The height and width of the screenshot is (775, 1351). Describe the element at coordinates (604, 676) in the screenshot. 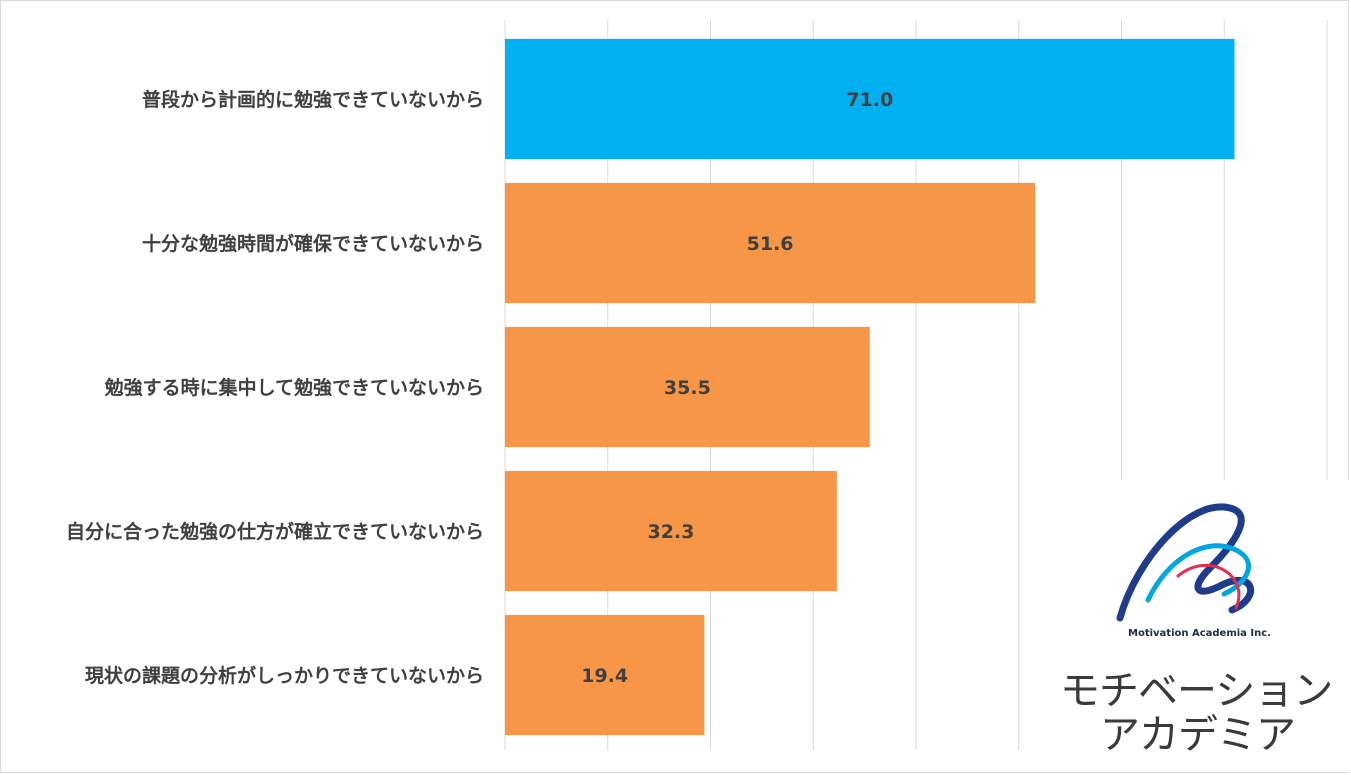

I see `bar-value-label: 19.4` at that location.